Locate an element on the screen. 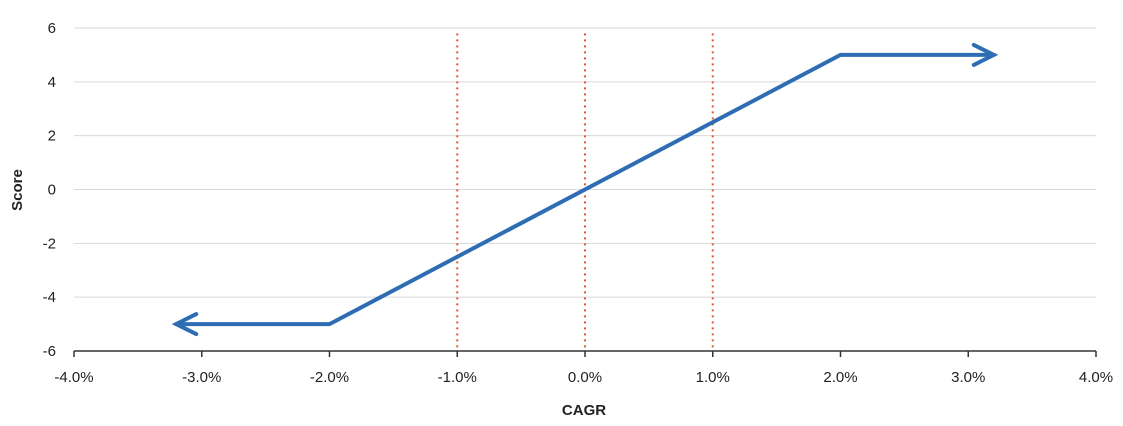 This screenshot has height=426, width=1123. y-tick-label: 4 is located at coordinates (52, 82).